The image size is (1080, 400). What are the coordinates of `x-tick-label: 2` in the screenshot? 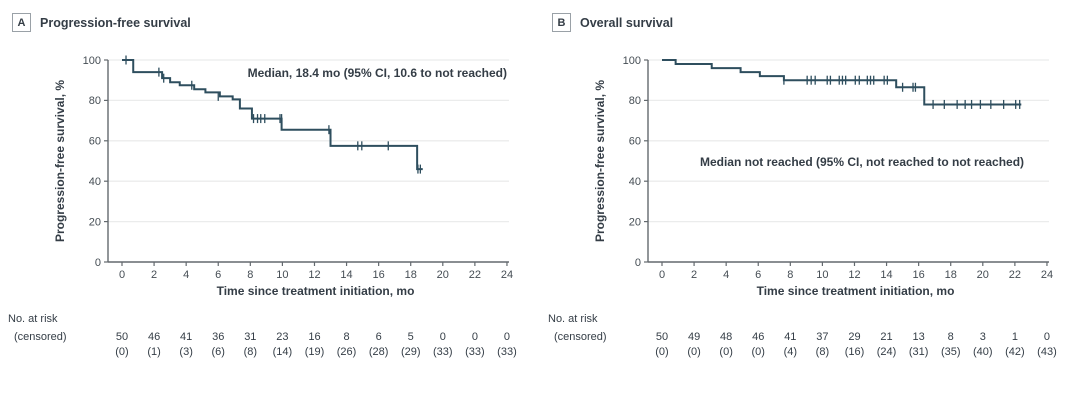 It's located at (694, 275).